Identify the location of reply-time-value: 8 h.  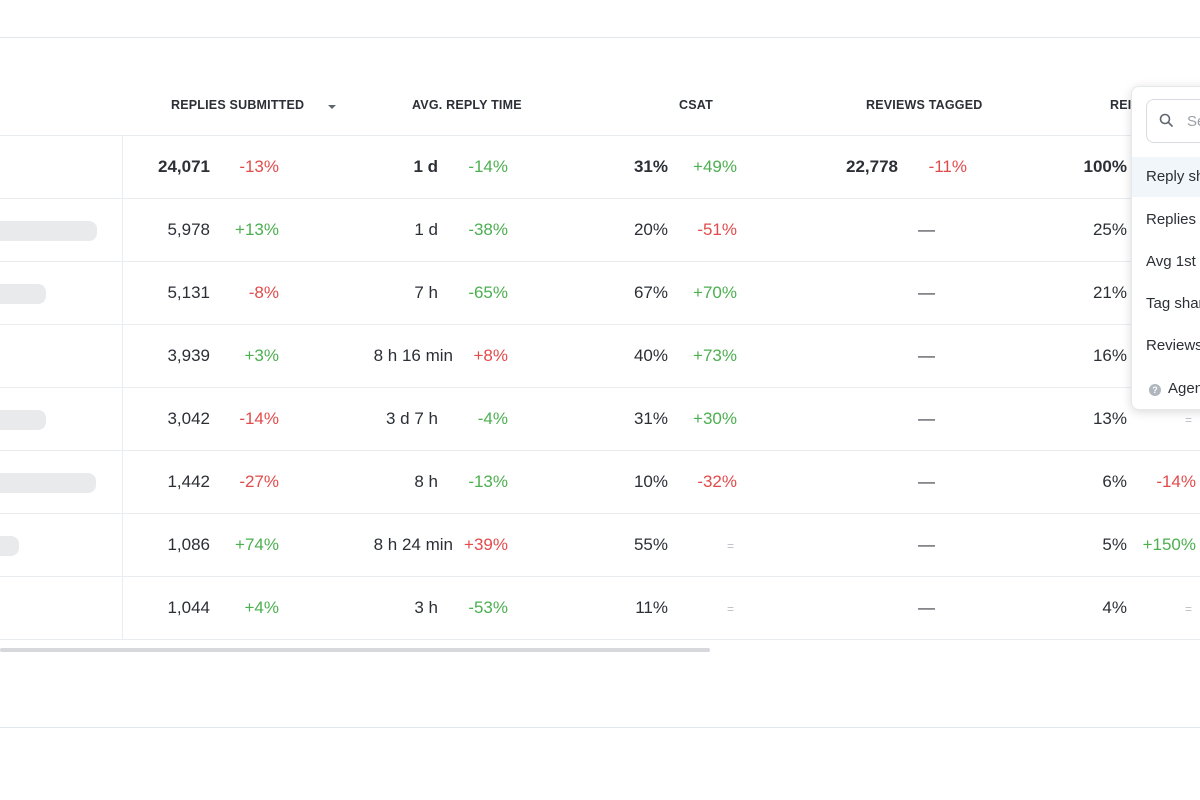
(426, 481).